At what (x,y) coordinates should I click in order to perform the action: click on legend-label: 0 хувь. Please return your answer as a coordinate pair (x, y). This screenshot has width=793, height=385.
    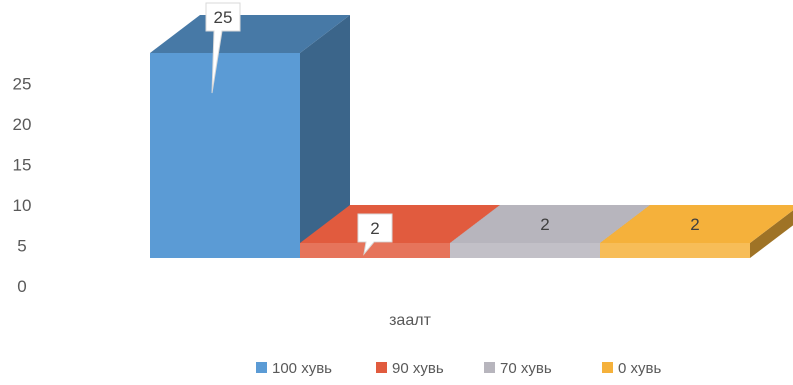
    Looking at the image, I should click on (639, 368).